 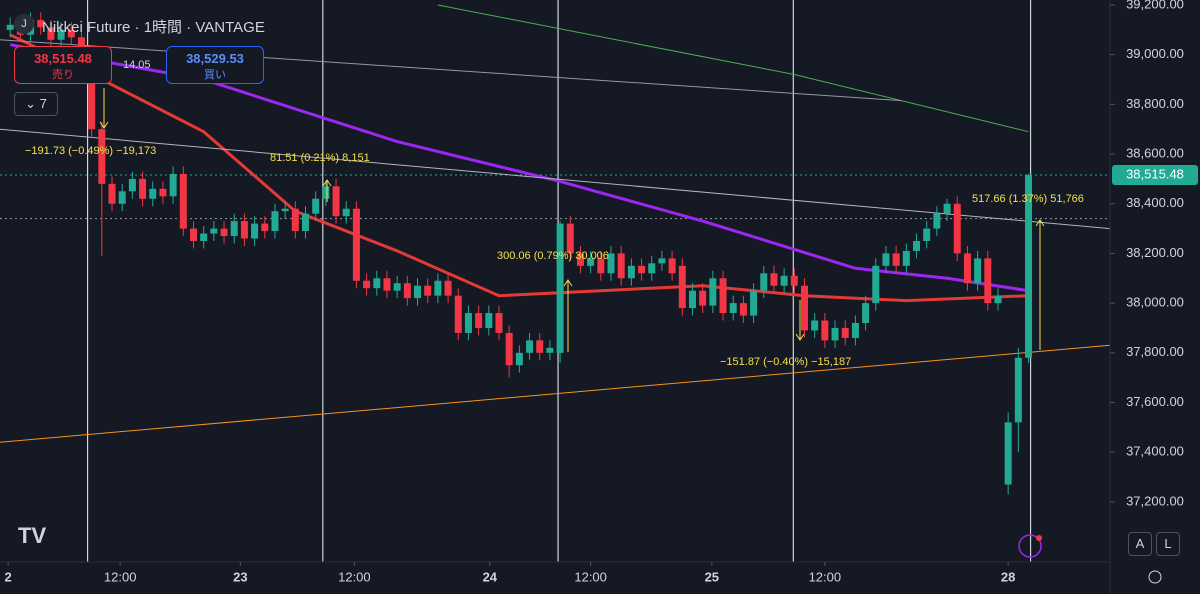 I want to click on measure-label: 300.06 (0.79%) 30,006, so click(x=553, y=256).